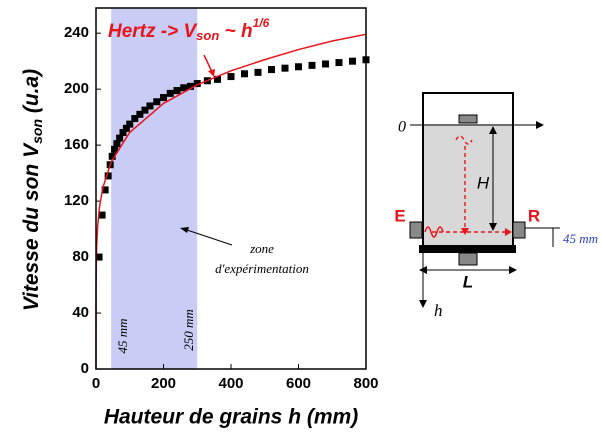 This screenshot has width=602, height=434. What do you see at coordinates (208, 237) in the screenshot?
I see `zone-arrow` at bounding box center [208, 237].